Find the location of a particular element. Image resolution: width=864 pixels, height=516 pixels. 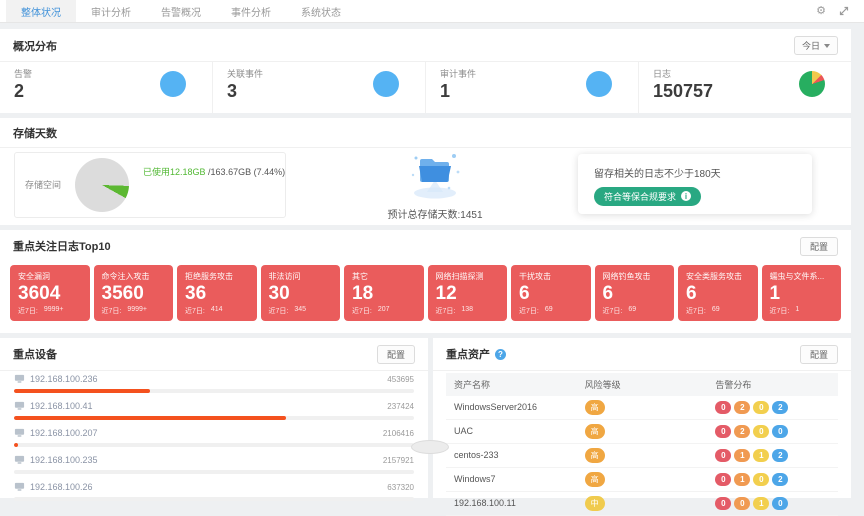

device-ip: 192.168.100.41 is located at coordinates (61, 406).